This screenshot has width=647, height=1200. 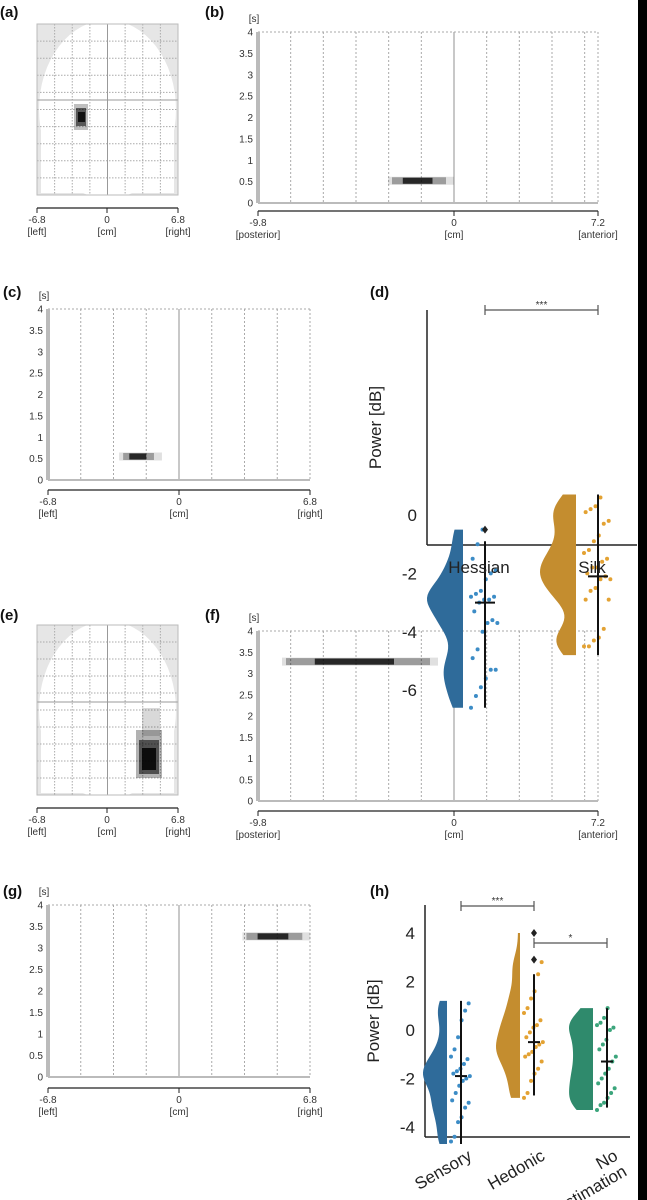 What do you see at coordinates (417, 180) in the screenshot?
I see `activation-cluster` at bounding box center [417, 180].